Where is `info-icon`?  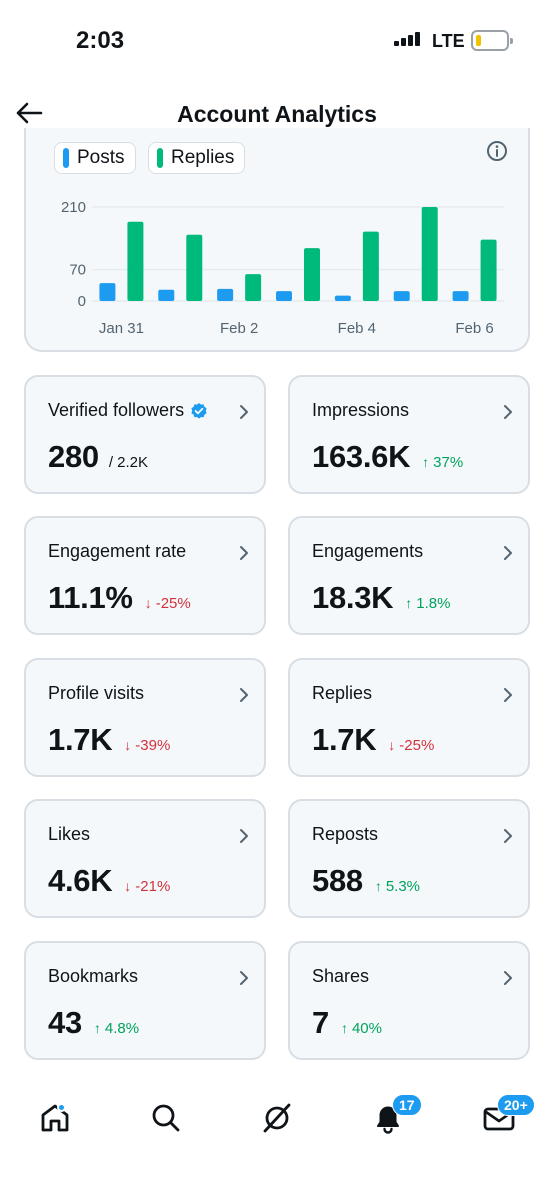
info-icon is located at coordinates (497, 151).